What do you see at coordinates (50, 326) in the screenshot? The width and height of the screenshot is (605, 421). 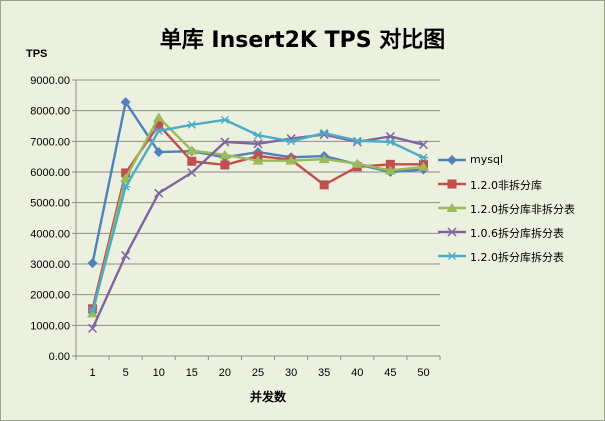 I see `y-tick-label: 1000.00` at bounding box center [50, 326].